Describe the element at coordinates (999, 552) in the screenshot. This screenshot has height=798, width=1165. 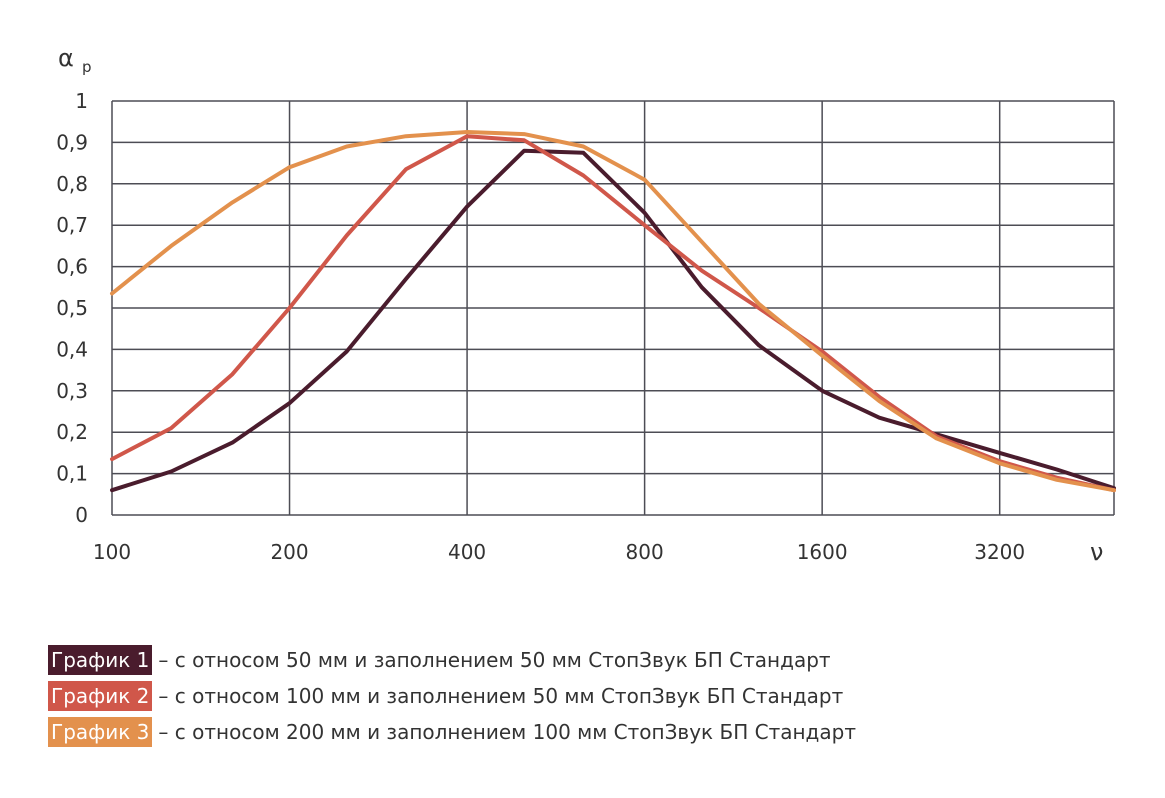
I see `x-tick-label-5: 3200` at that location.